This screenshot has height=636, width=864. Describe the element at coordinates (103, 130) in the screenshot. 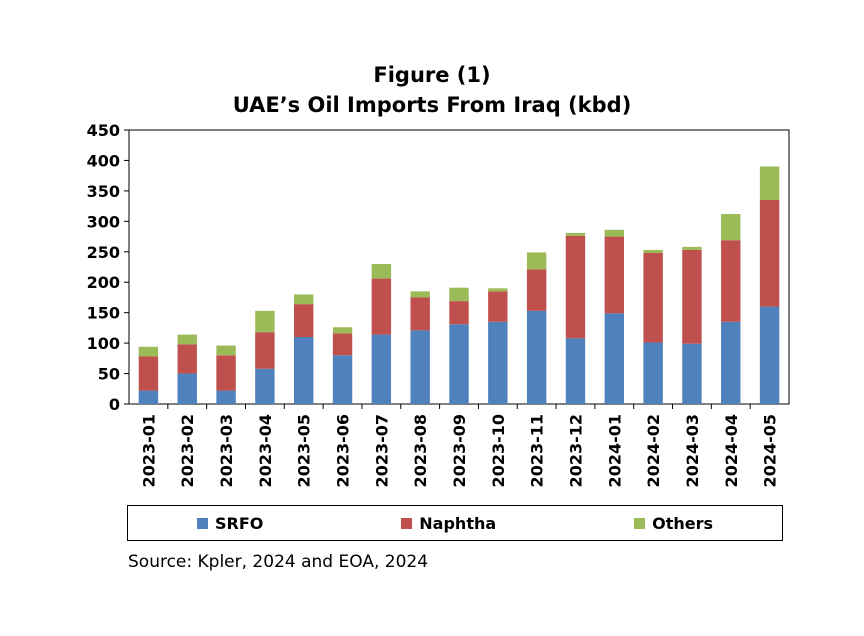

I see `y-tick-label: 450` at that location.